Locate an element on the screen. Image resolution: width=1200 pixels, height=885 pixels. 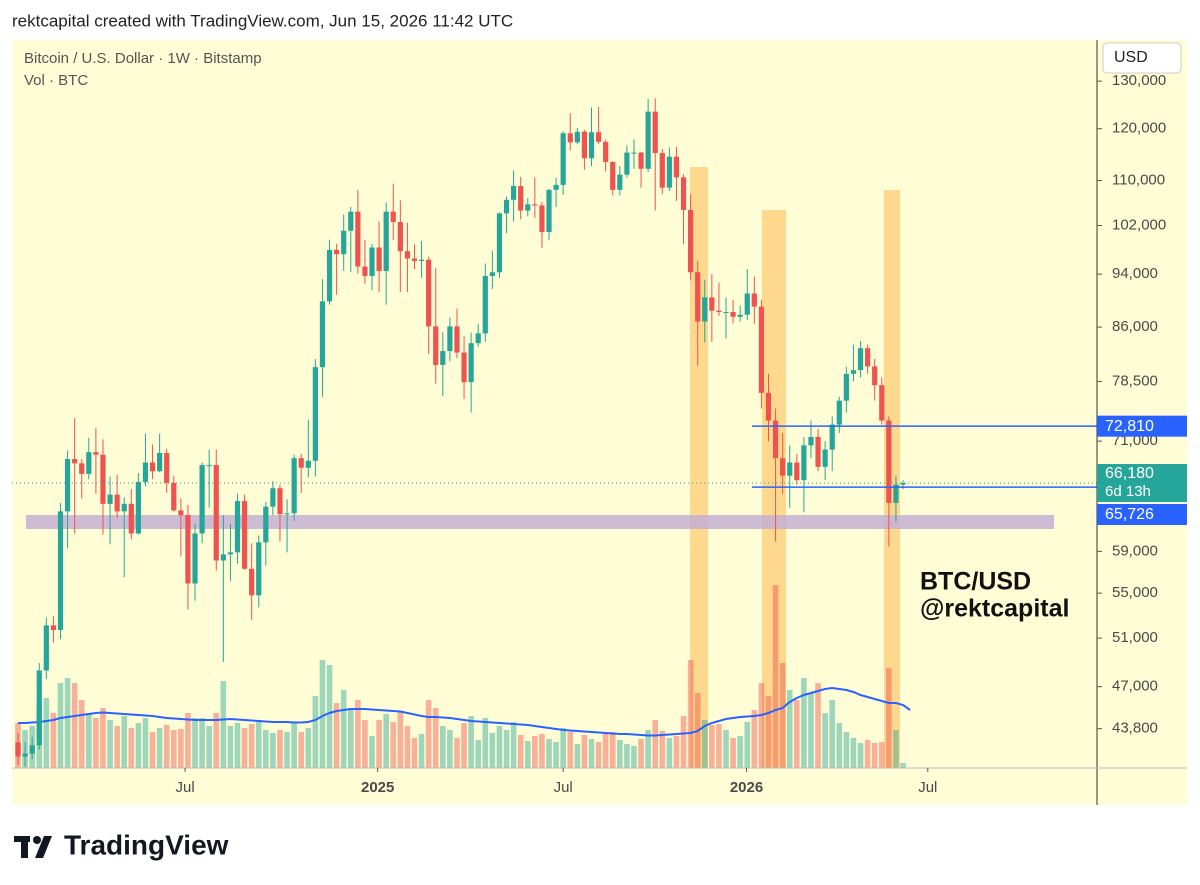
y-tick-label: 43,800 is located at coordinates (1135, 728).